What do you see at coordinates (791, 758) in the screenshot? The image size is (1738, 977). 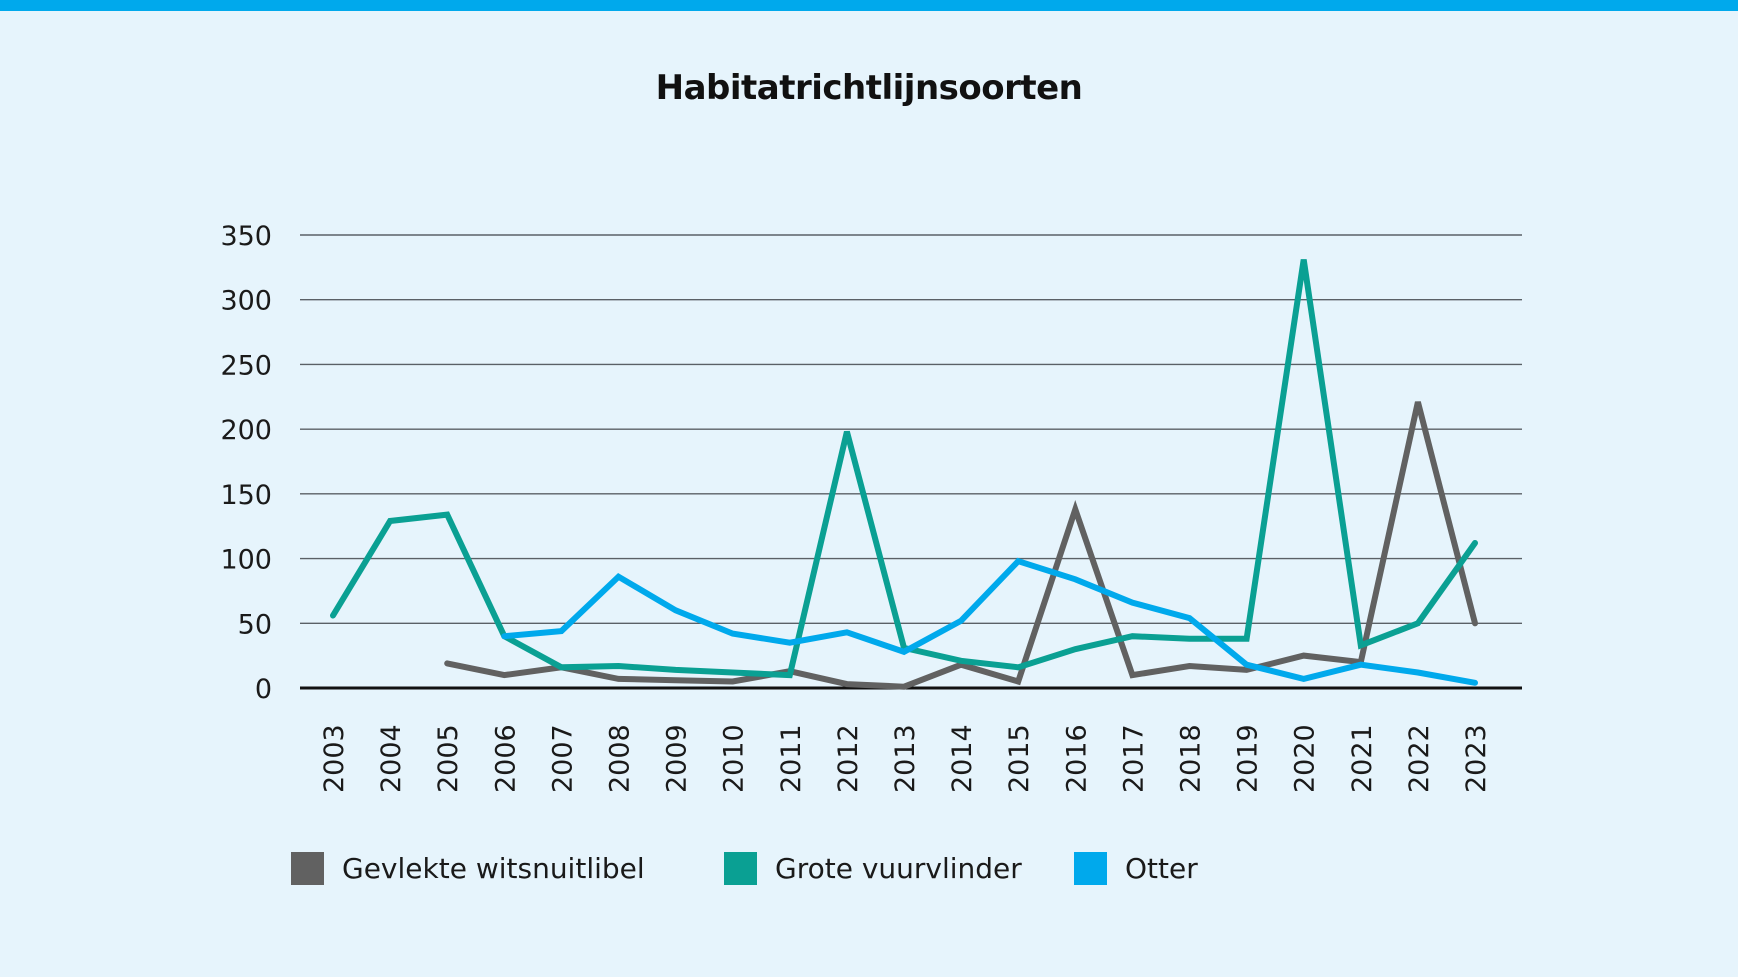 I see `x-tick-label: 2011` at bounding box center [791, 758].